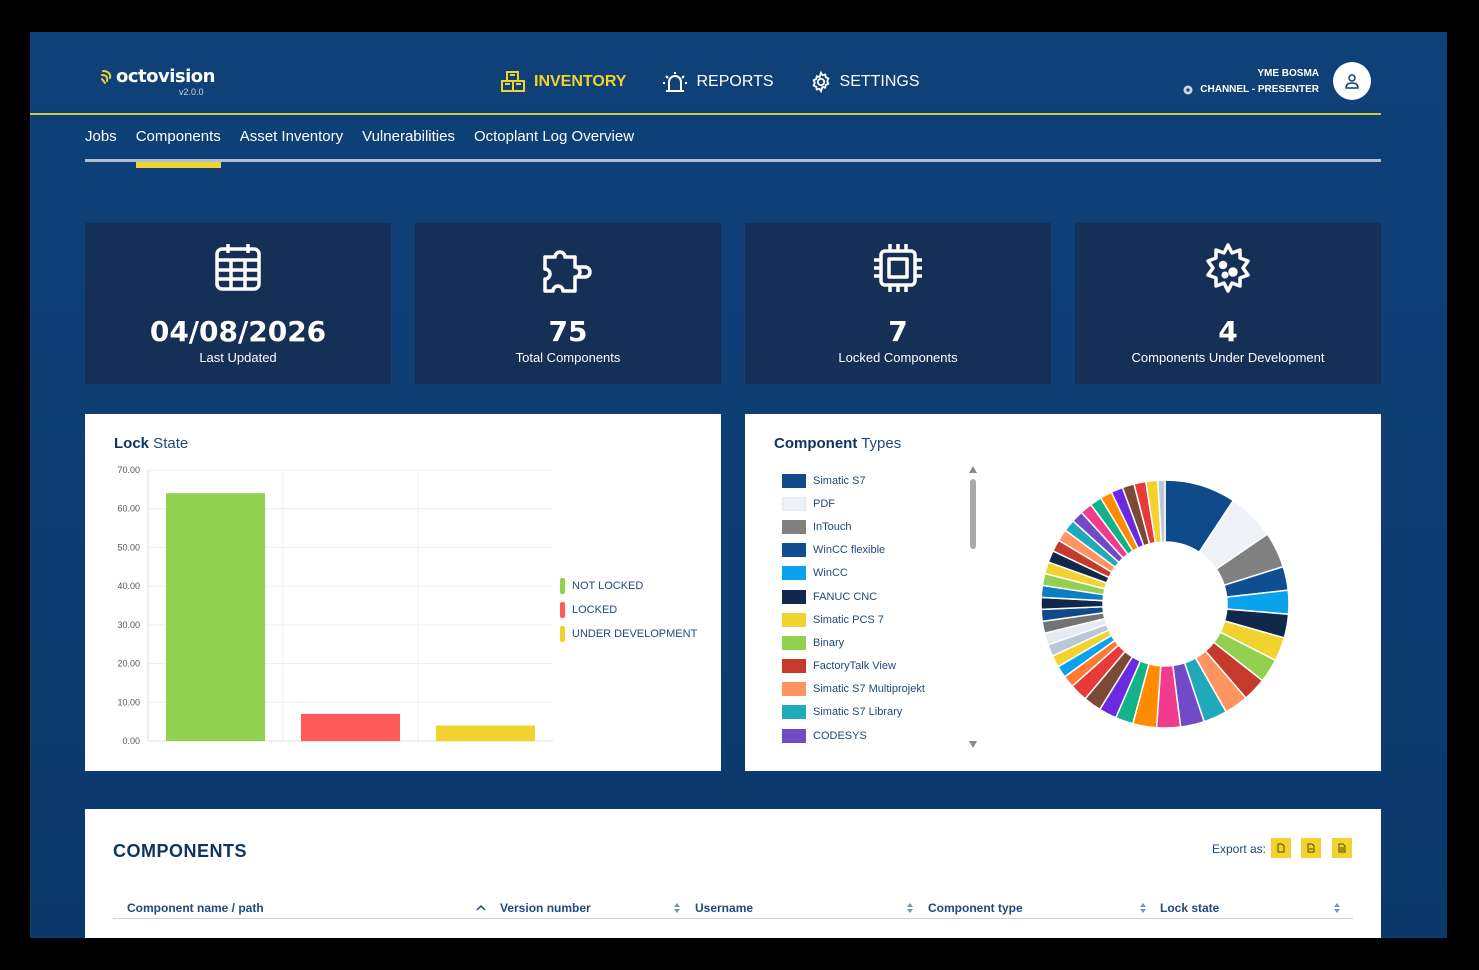  I want to click on bar-locked, so click(350, 727).